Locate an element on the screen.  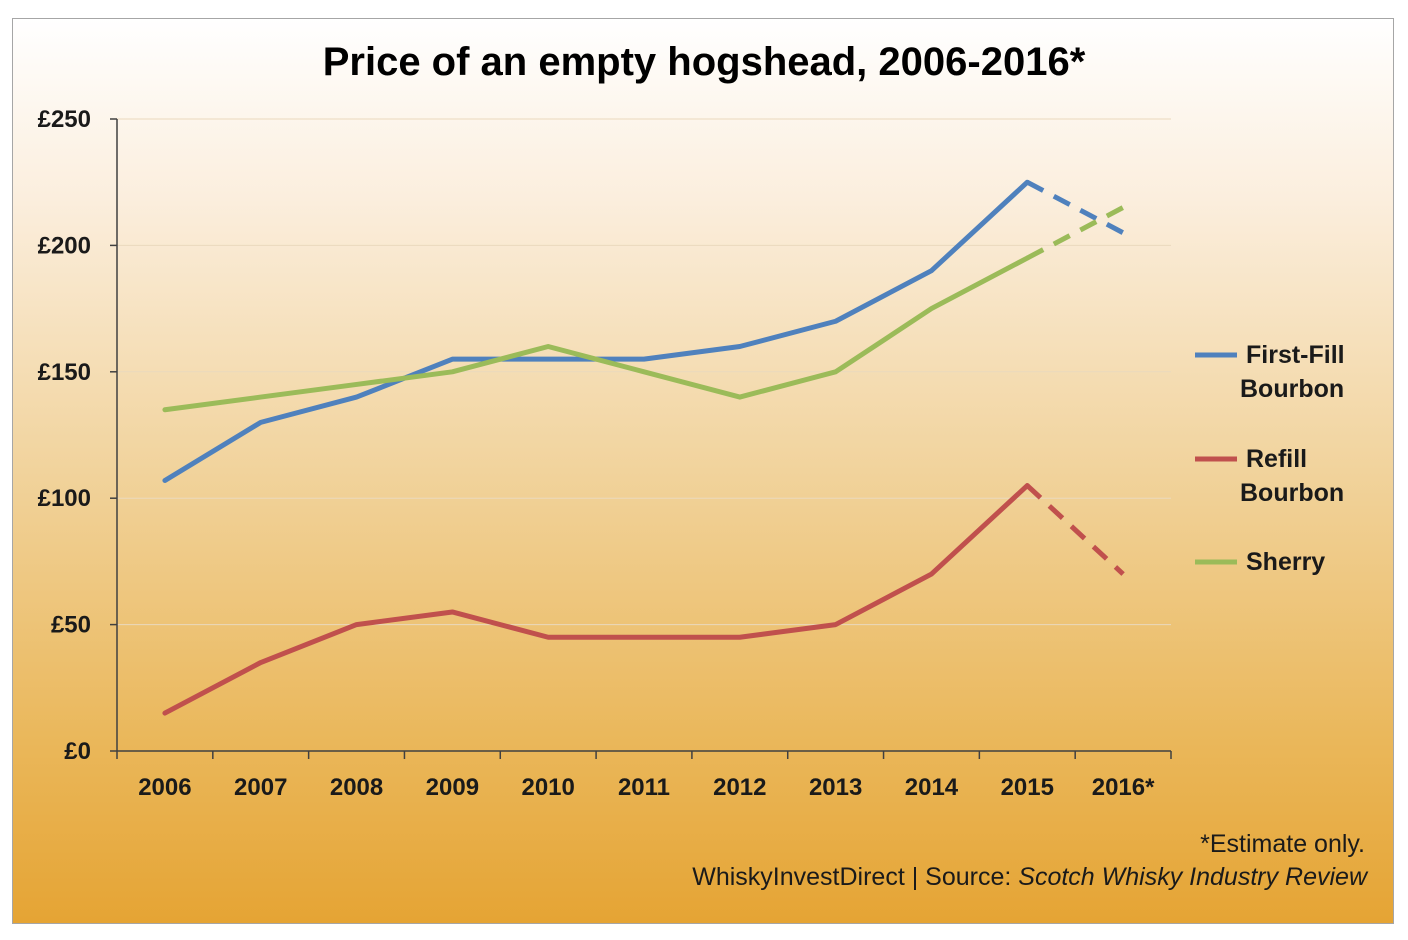
legend: First-Fill Bourbon Refill Bourbon Sherry is located at coordinates (1270, 458).